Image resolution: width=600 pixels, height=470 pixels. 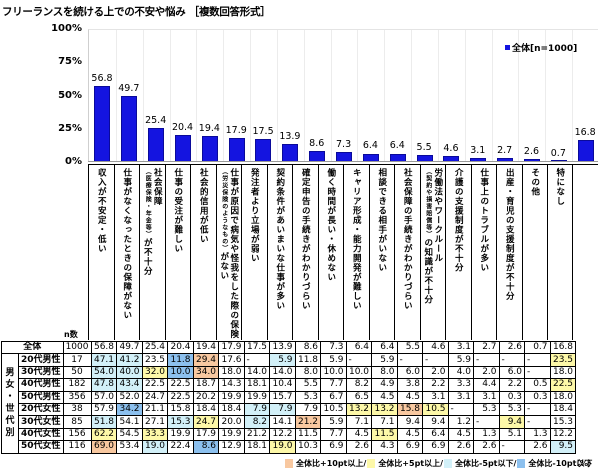 What do you see at coordinates (279, 239) in the screenshot?
I see `category-text: 契約条件があいまいな仕事が多い` at bounding box center [279, 239].